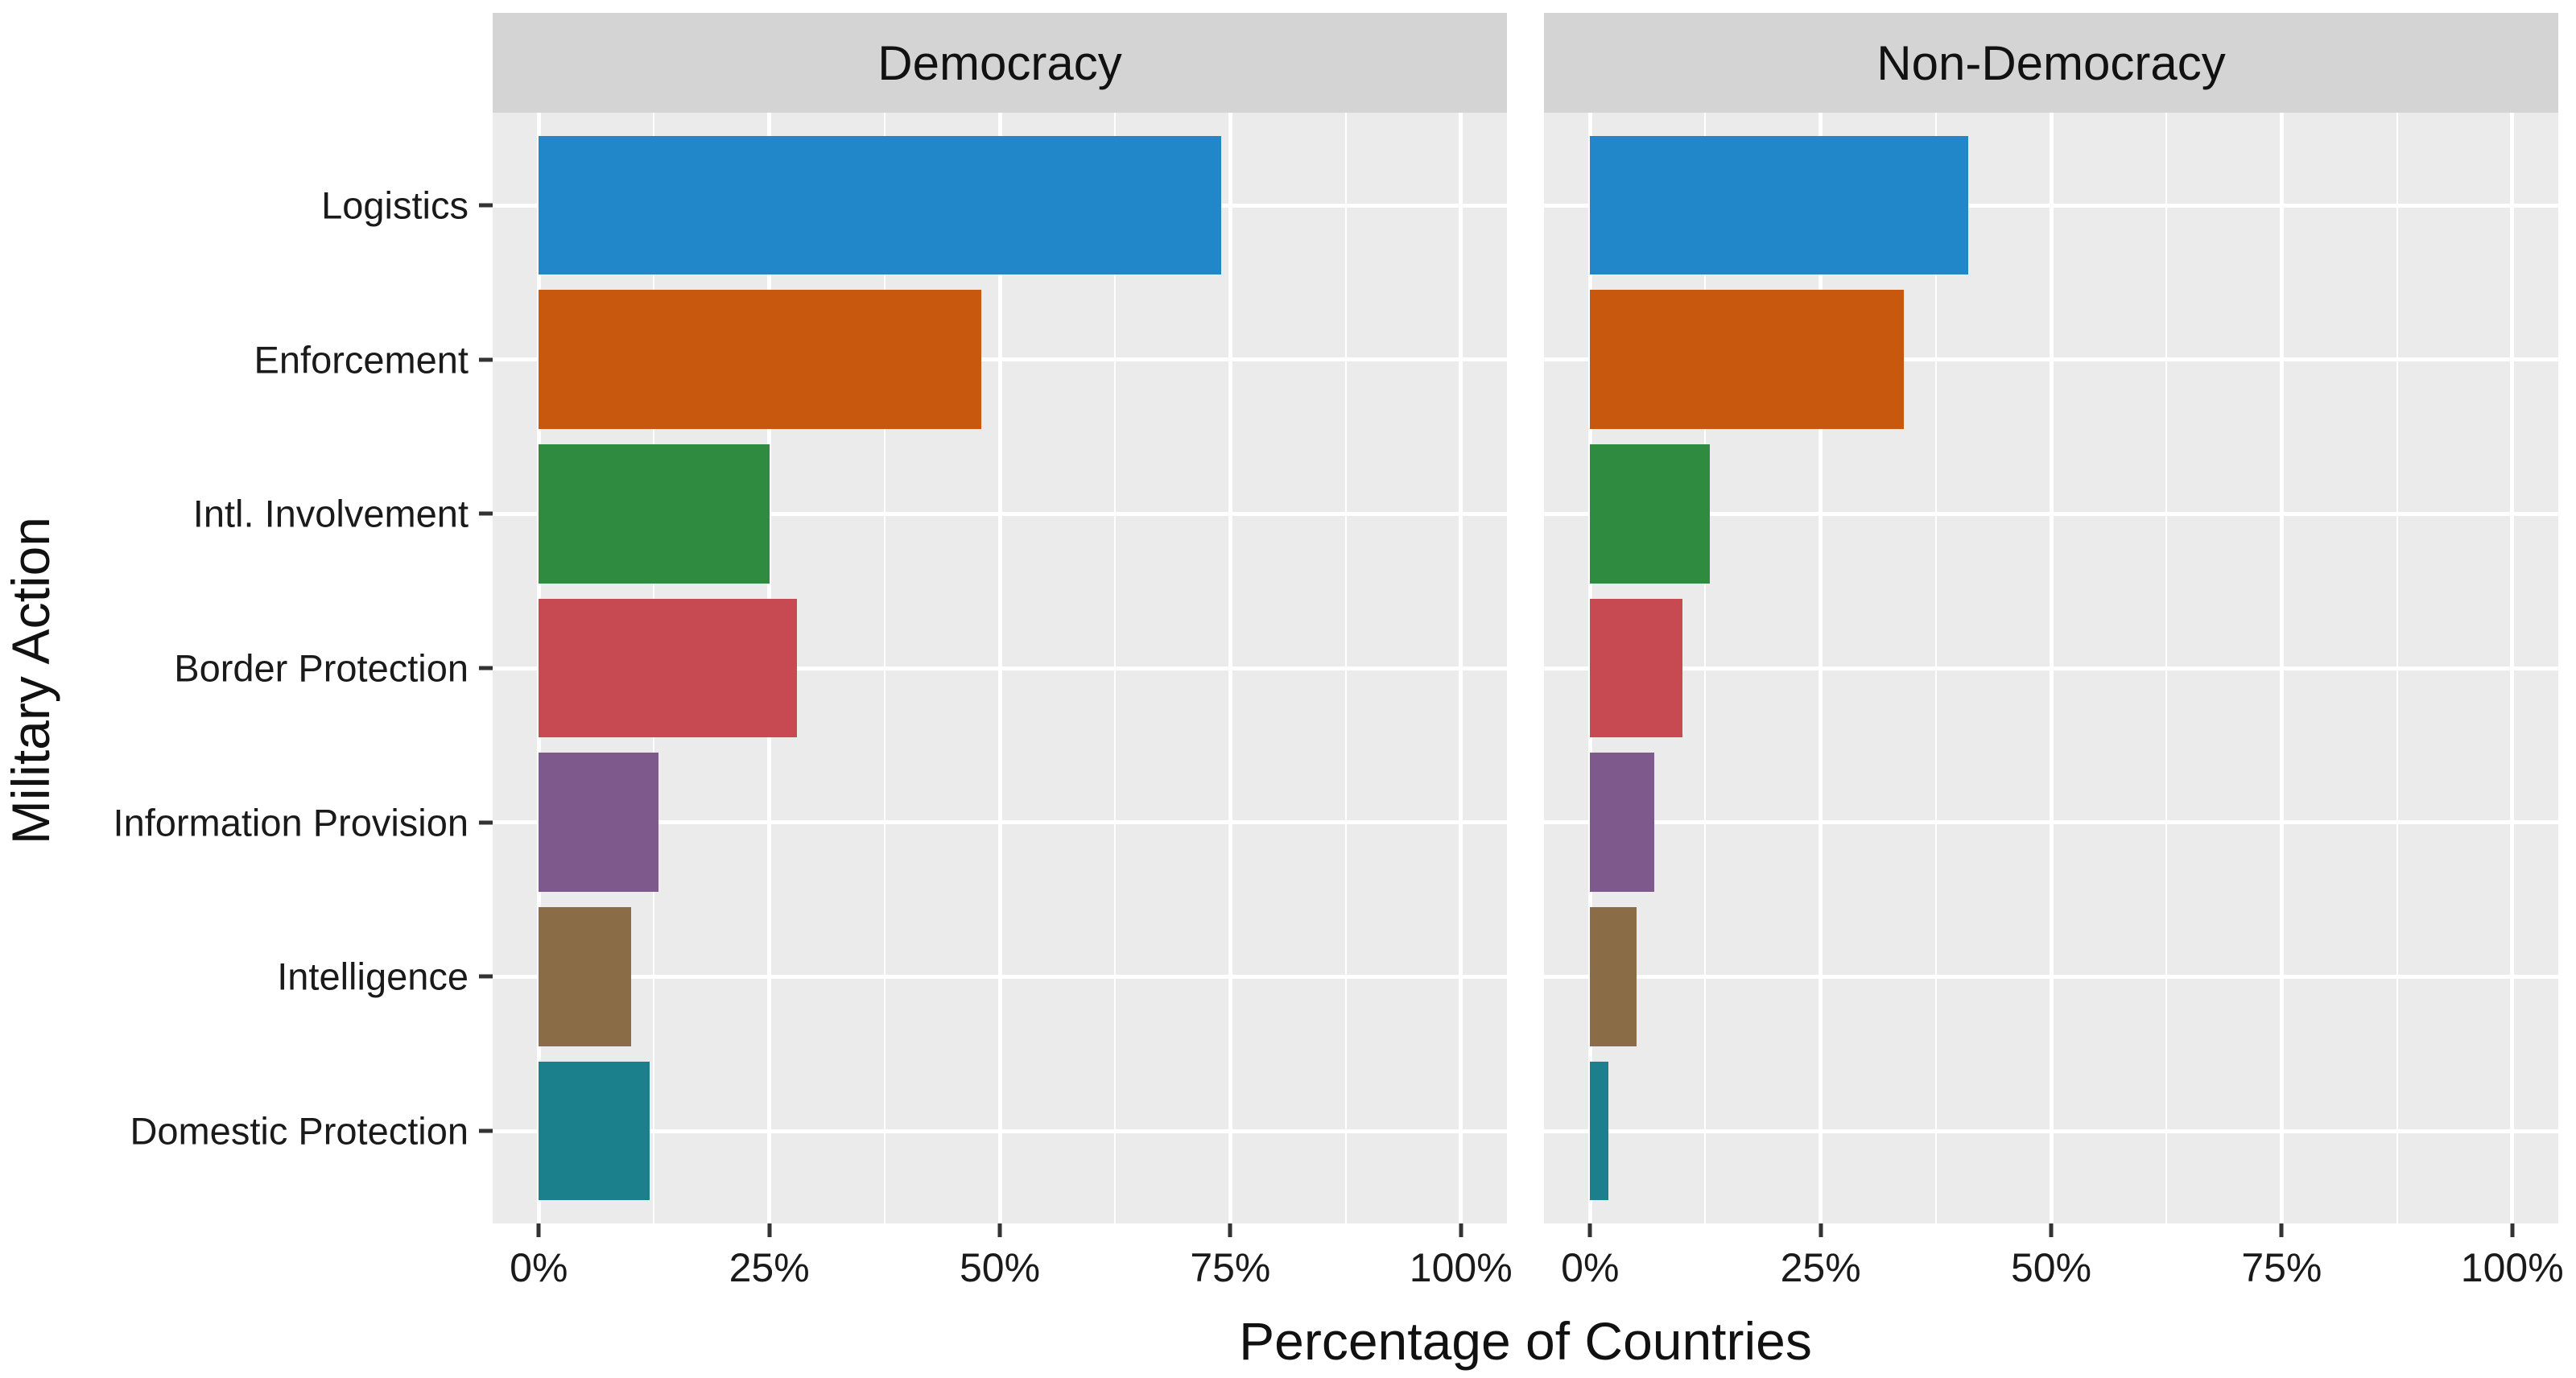 The width and height of the screenshot is (2576, 1378). Describe the element at coordinates (760, 360) in the screenshot. I see `bar-democracy-enforcement` at that location.